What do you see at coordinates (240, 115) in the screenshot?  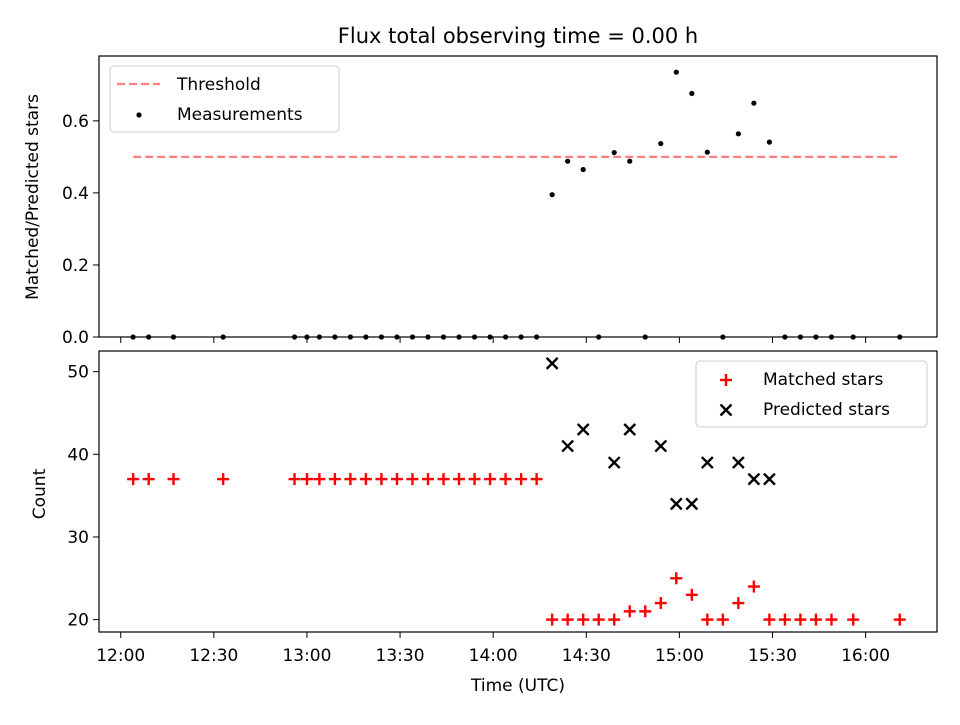 I see `legend-measurements-label: Measurements` at bounding box center [240, 115].